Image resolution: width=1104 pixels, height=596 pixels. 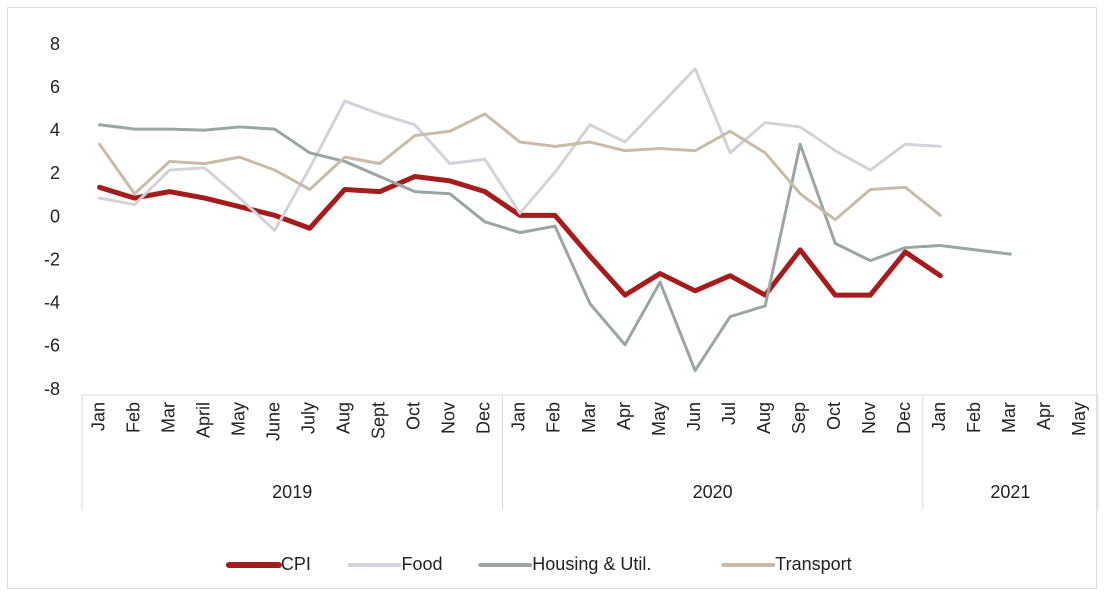 What do you see at coordinates (52, 303) in the screenshot?
I see `y-tick-label: -4` at bounding box center [52, 303].